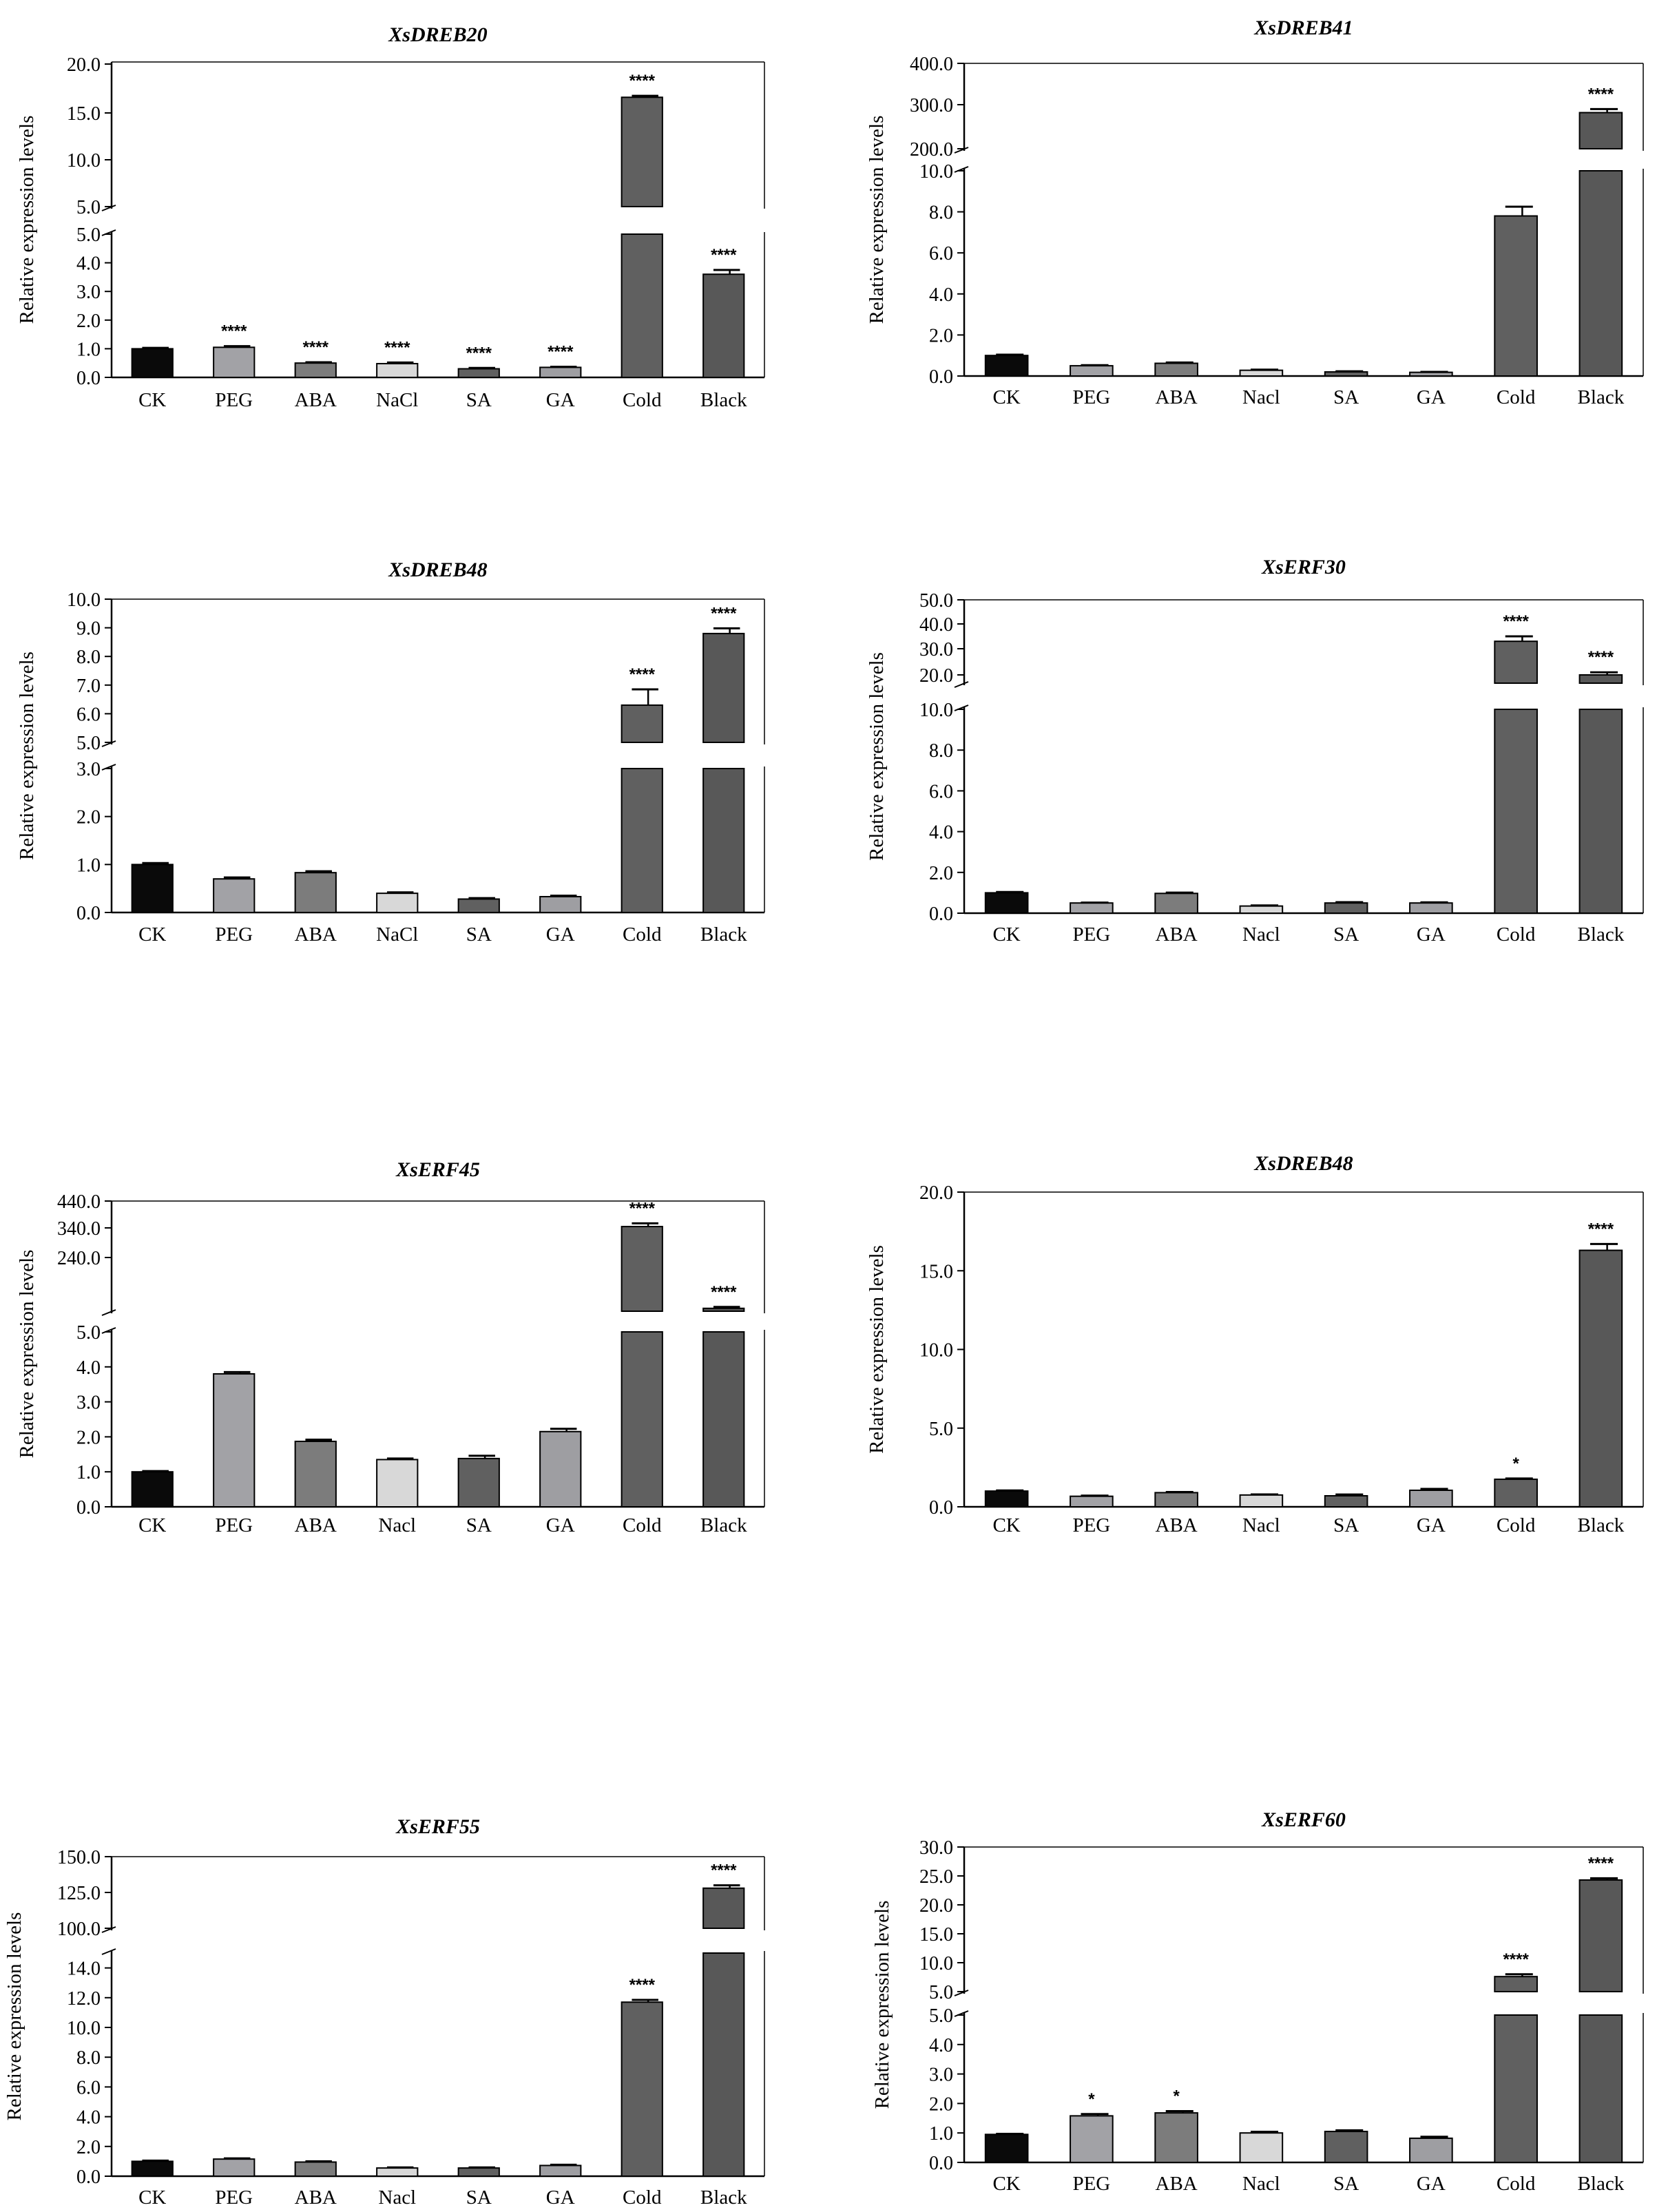 This screenshot has height=2212, width=1657. What do you see at coordinates (79, 1202) in the screenshot?
I see `y-tick-label: 440.0` at bounding box center [79, 1202].